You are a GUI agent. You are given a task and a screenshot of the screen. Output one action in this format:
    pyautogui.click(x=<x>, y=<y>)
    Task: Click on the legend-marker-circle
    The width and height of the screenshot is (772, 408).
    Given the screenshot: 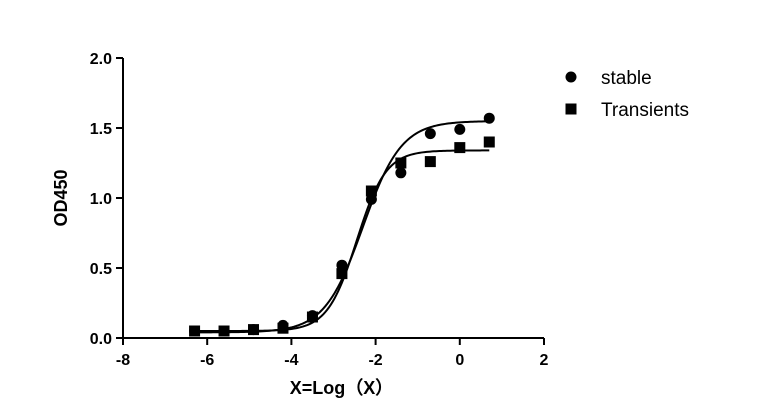 What is the action you would take?
    pyautogui.click(x=571, y=77)
    